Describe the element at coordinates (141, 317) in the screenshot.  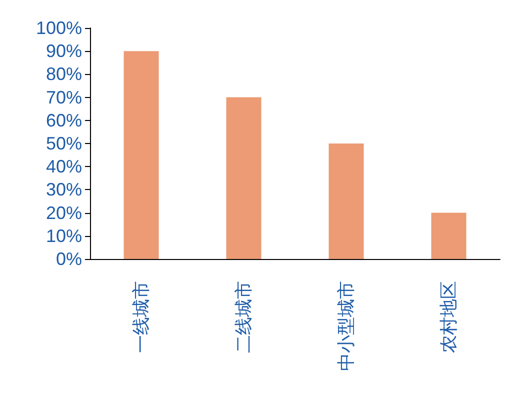
I see `x-tick-label: 一线城市` at that location.